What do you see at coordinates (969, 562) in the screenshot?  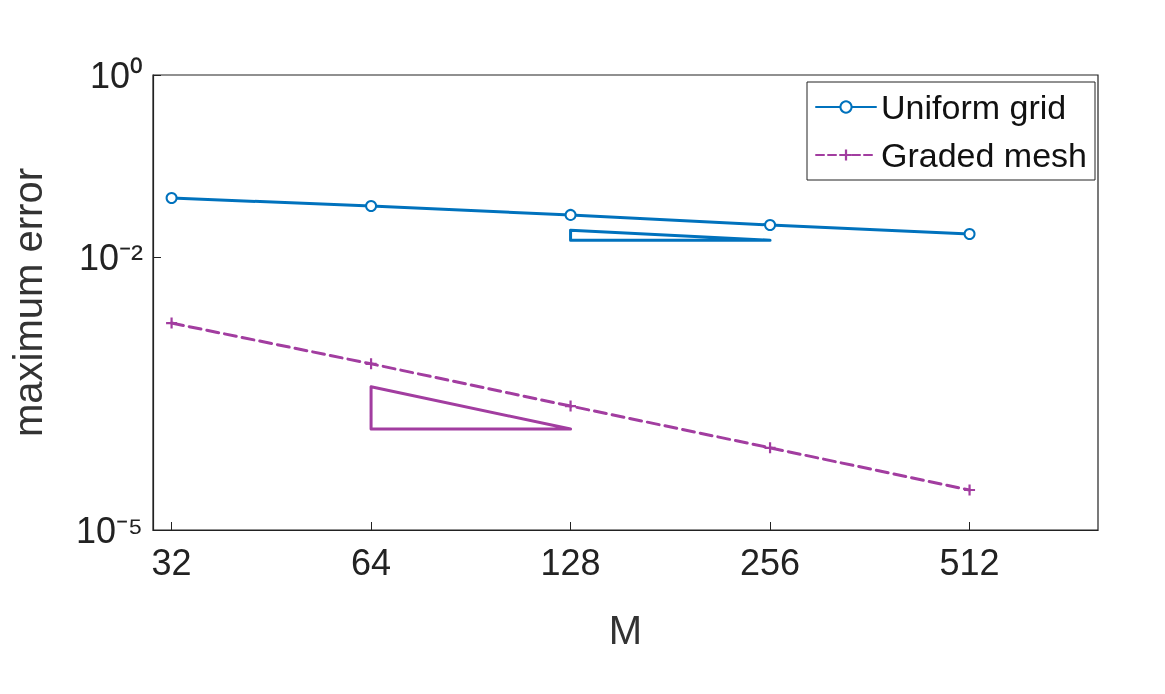 I see `x-tick-label: 512` at bounding box center [969, 562].